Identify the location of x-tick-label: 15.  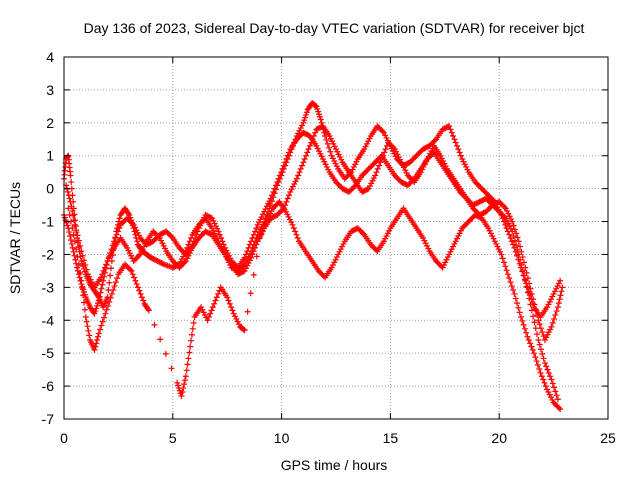
(391, 438).